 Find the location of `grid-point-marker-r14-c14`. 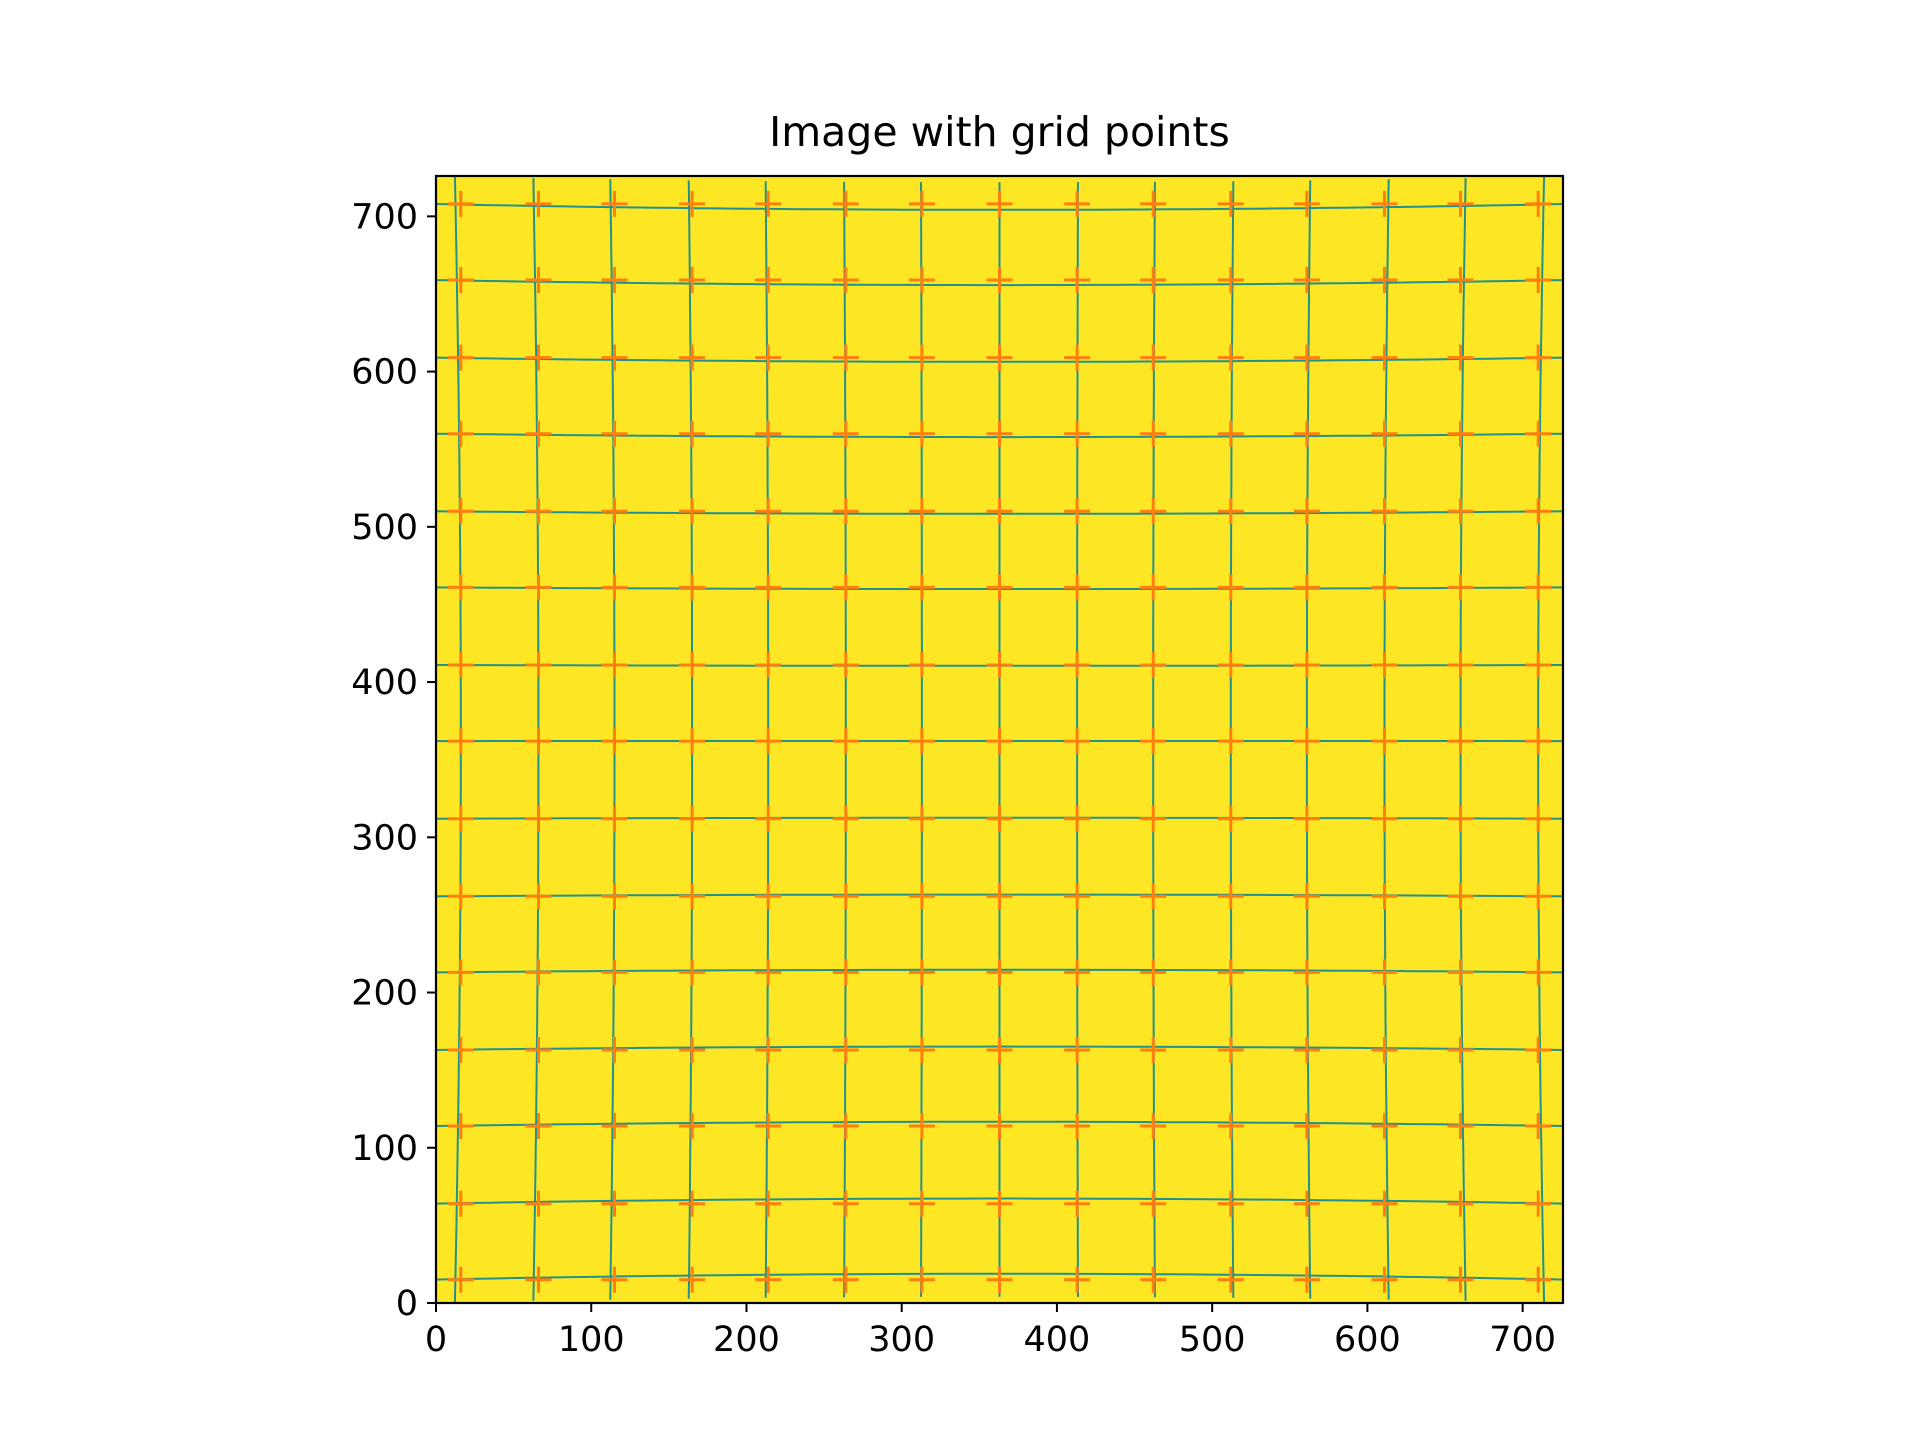

grid-point-marker-r14-c14 is located at coordinates (1538, 203).